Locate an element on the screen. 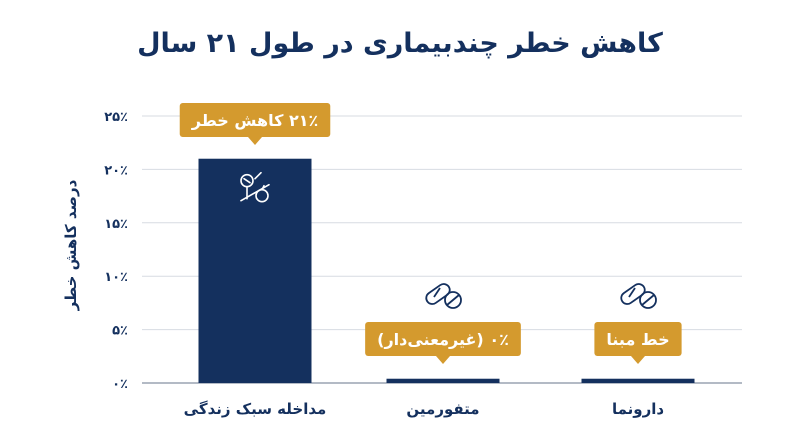 This screenshot has width=800, height=447. chart-title: کاهش خطر چندبیماری در طول ۲۱ سال is located at coordinates (400, 43).